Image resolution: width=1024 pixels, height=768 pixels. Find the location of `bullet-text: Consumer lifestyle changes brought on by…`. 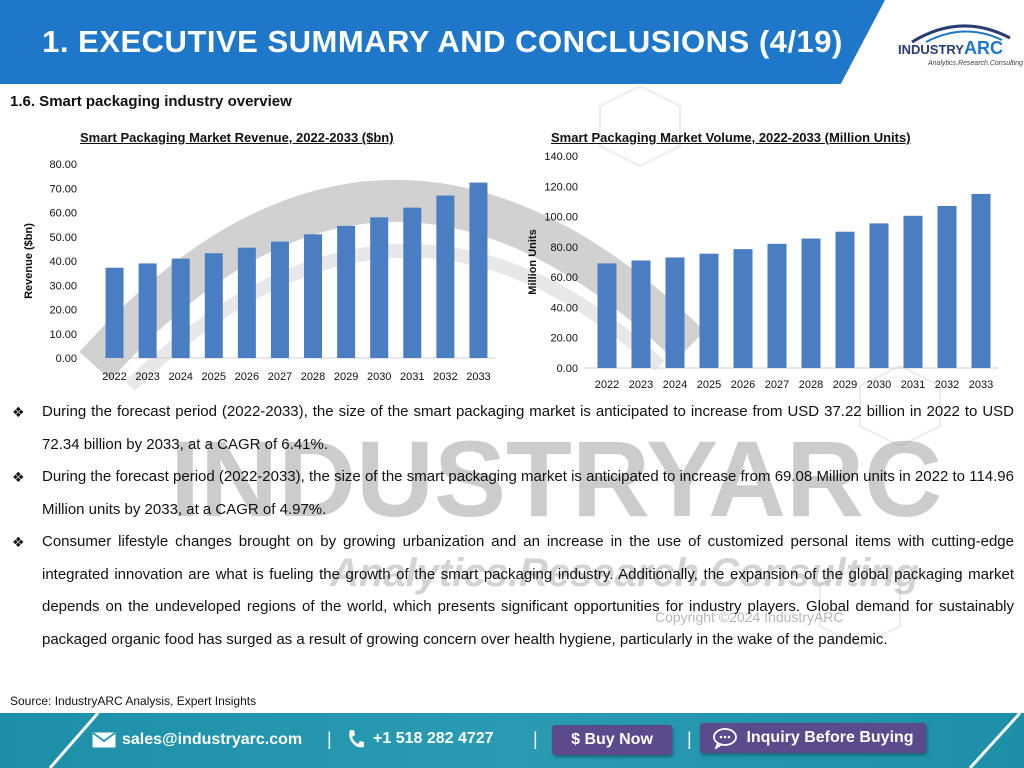

bullet-text: Consumer lifestyle changes brought on by… is located at coordinates (528, 590).